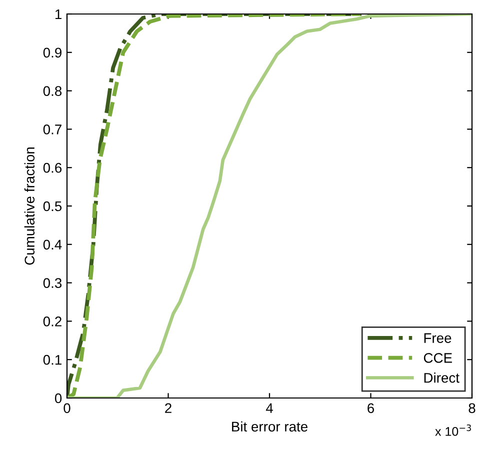 The width and height of the screenshot is (479, 449). I want to click on y-tick-label: 0.7, so click(52, 129).